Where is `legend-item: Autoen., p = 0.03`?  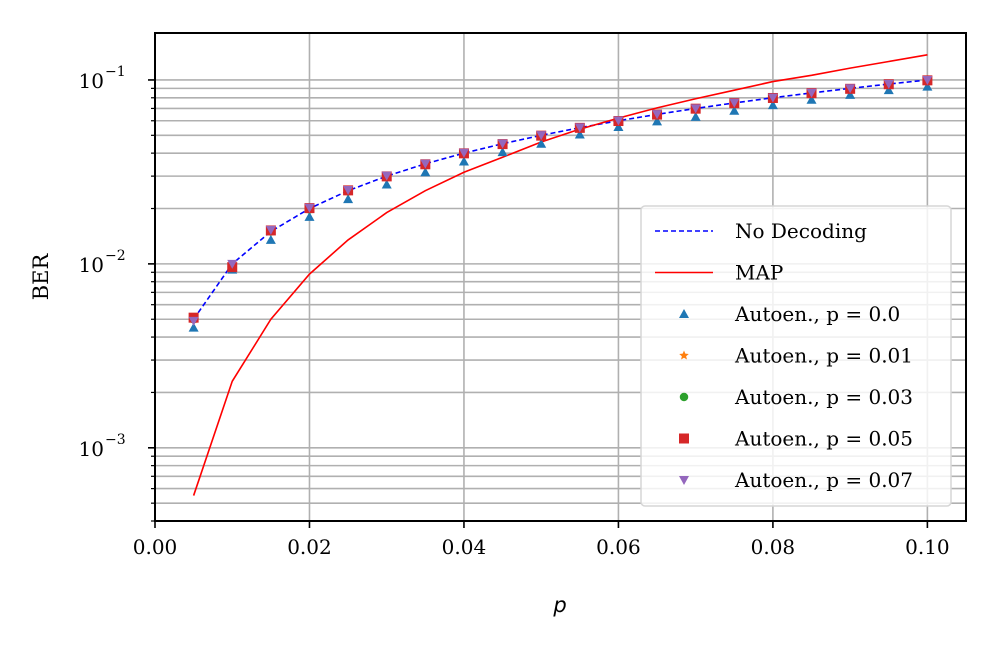 legend-item: Autoen., p = 0.03 is located at coordinates (796, 397).